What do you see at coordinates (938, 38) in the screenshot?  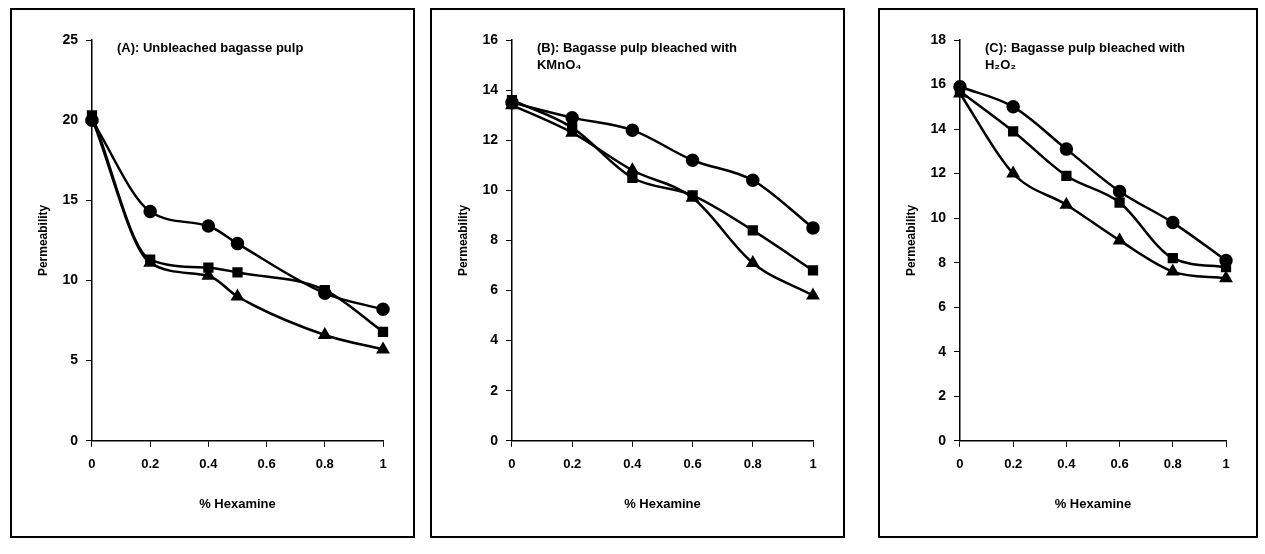 I see `y-tick-label: 18` at bounding box center [938, 38].